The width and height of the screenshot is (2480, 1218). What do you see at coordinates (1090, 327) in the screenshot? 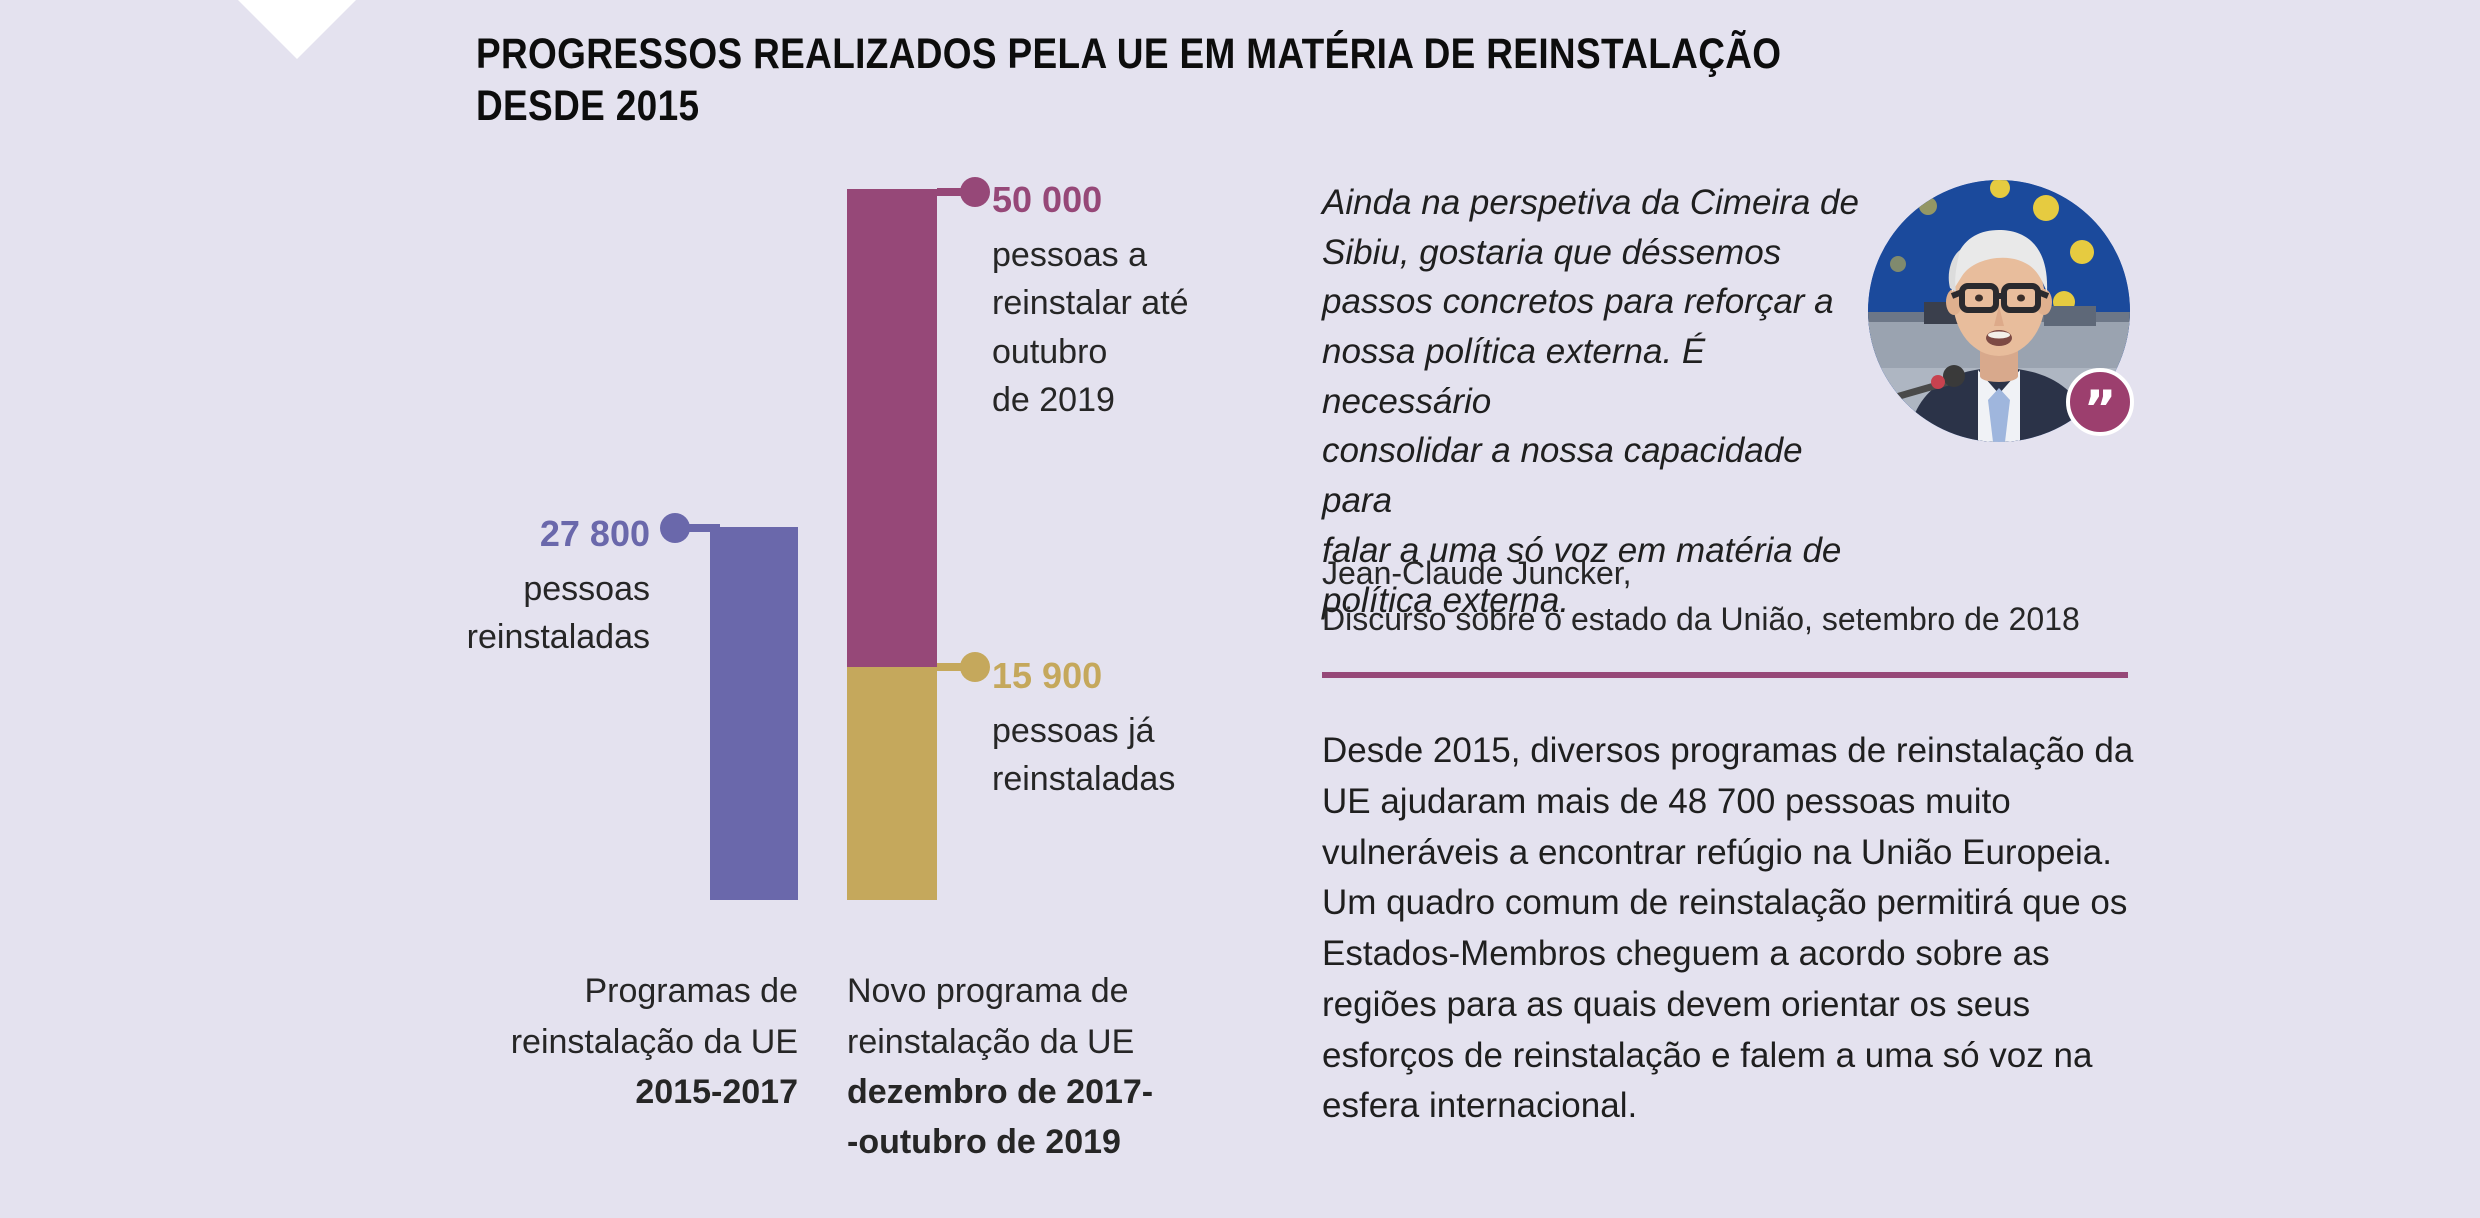
I see `callout-desc-50000: pessoas a reinstalar até outubro de 2019` at bounding box center [1090, 327].